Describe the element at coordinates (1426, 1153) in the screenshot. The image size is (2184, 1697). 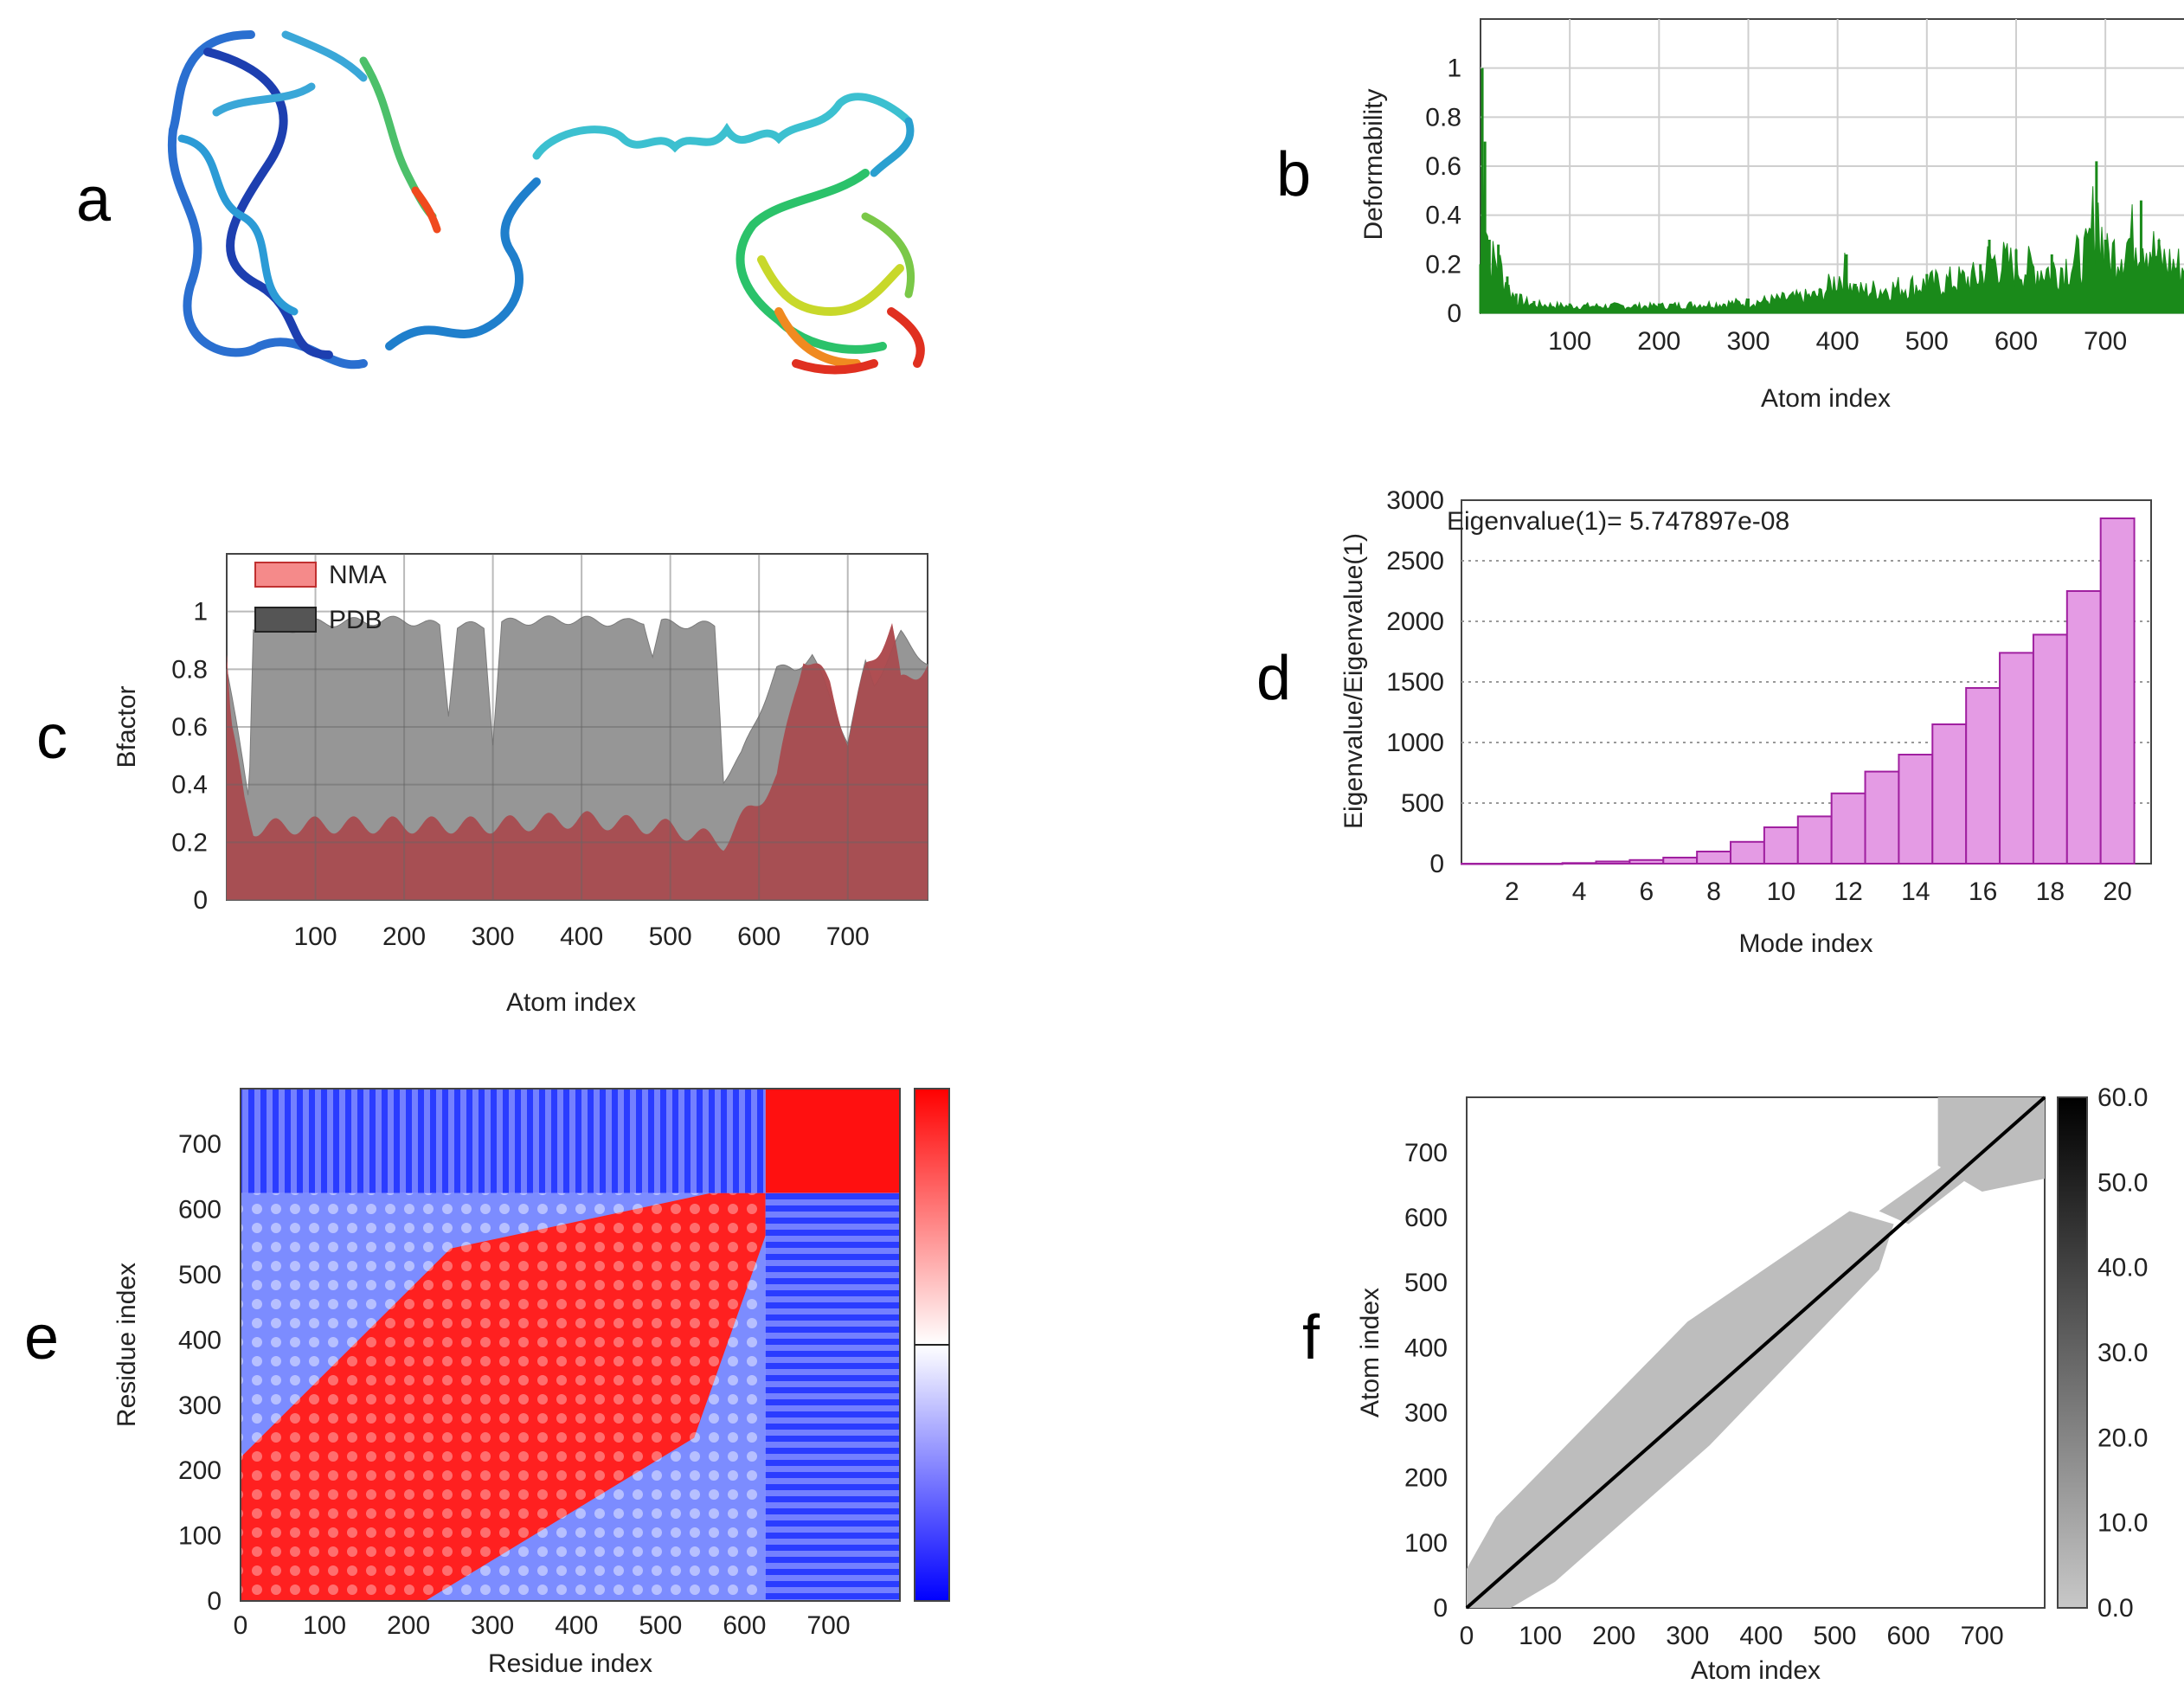
I see `y-tick-label-f: 700` at that location.